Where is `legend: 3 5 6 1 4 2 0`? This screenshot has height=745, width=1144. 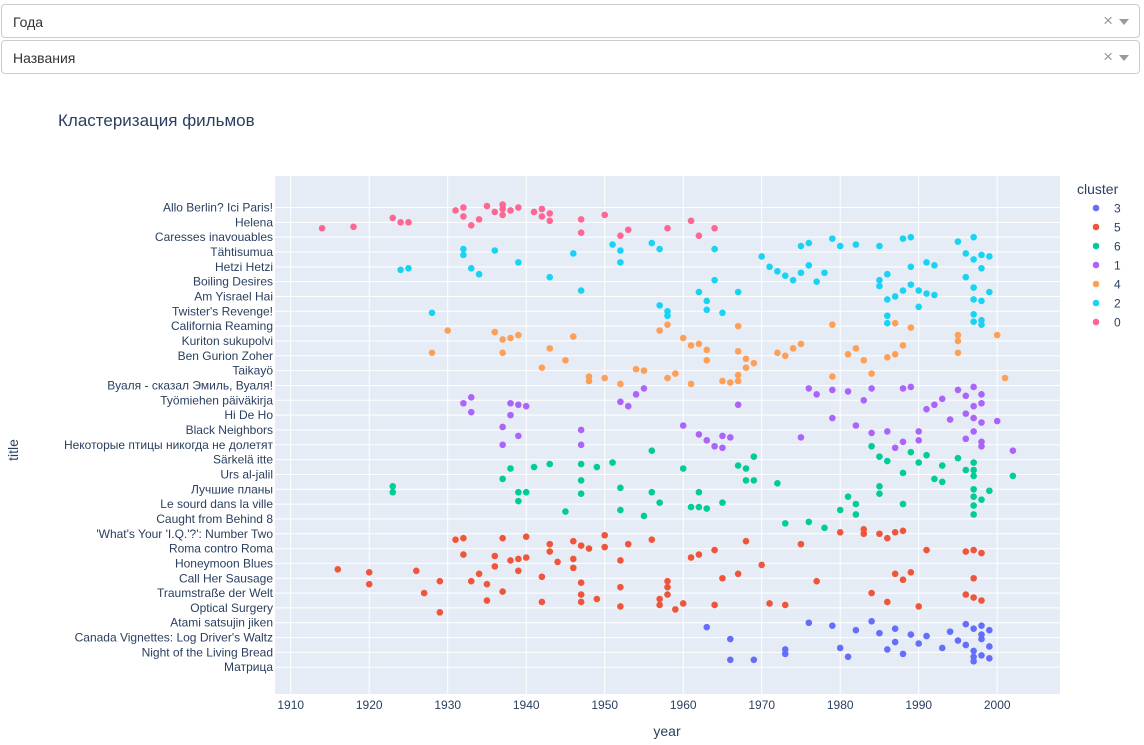
legend: 3 5 6 1 4 2 0 is located at coordinates (1106, 266).